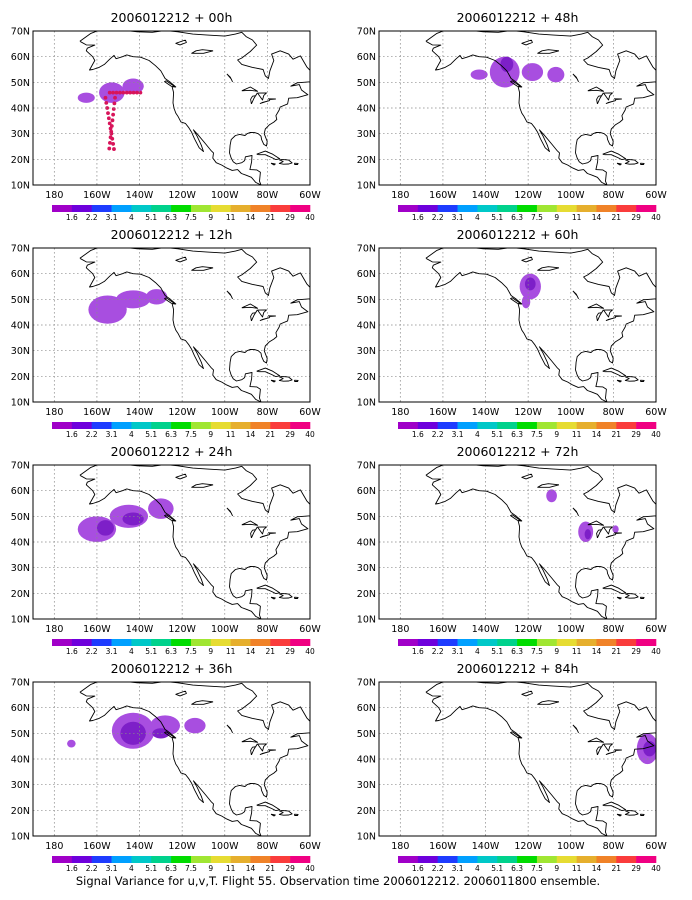  Describe the element at coordinates (123, 120) in the screenshot. I see `observation-dots` at that location.